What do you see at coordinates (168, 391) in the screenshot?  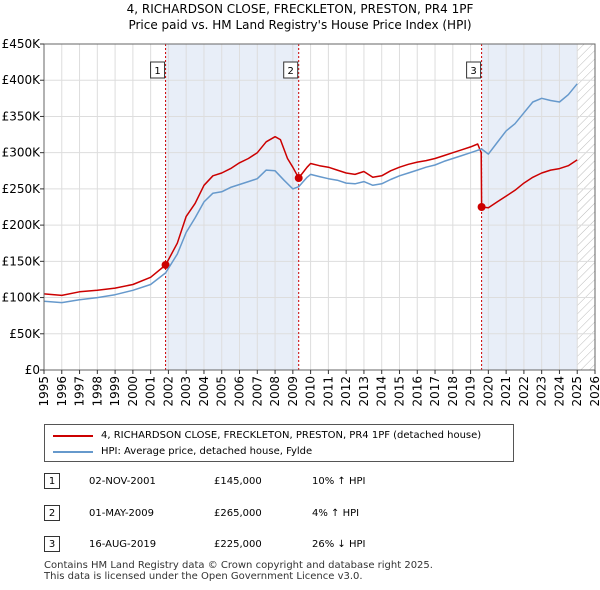 I see `x-tick-label: 2002` at bounding box center [168, 391].